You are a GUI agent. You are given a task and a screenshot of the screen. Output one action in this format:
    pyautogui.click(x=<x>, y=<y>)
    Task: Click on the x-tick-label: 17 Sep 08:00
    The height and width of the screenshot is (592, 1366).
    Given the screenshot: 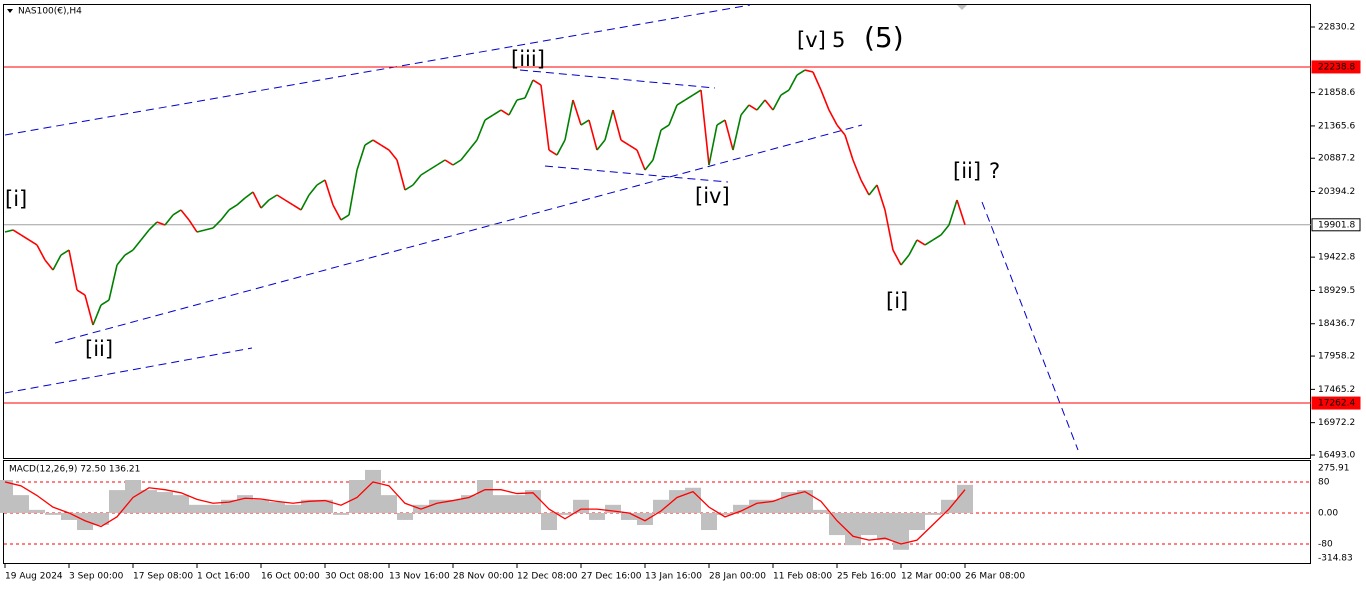 What is the action you would take?
    pyautogui.click(x=163, y=577)
    